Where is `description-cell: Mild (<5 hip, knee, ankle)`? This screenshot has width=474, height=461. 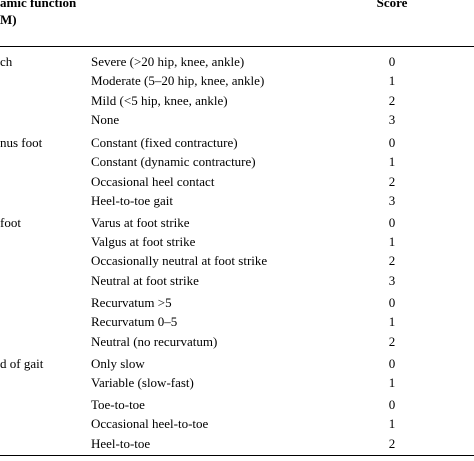 description-cell: Mild (<5 hip, knee, ankle) is located at coordinates (159, 100).